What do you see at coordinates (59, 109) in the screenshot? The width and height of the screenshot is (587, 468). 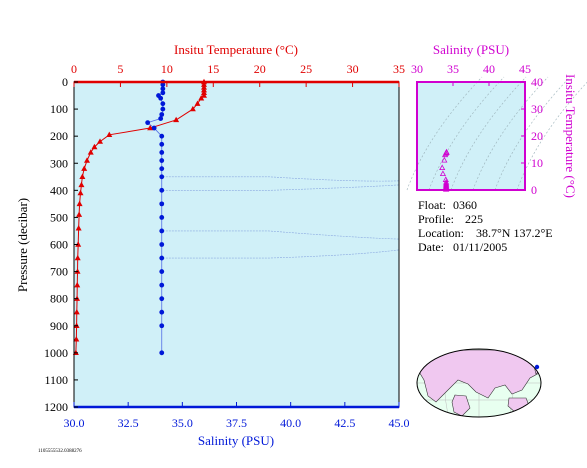 I see `pressure-tick-label: 100` at bounding box center [59, 109].